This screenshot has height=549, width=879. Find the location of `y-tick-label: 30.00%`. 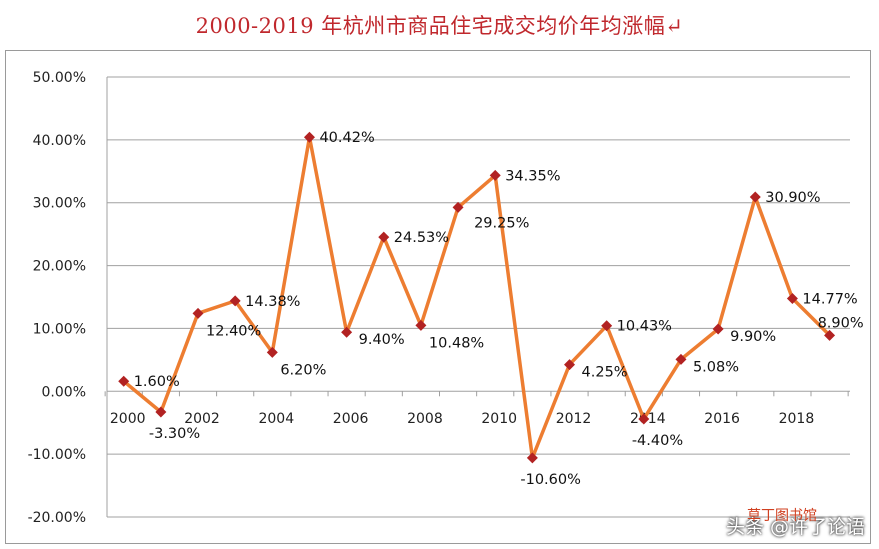

y-tick-label: 30.00% is located at coordinates (59, 204).